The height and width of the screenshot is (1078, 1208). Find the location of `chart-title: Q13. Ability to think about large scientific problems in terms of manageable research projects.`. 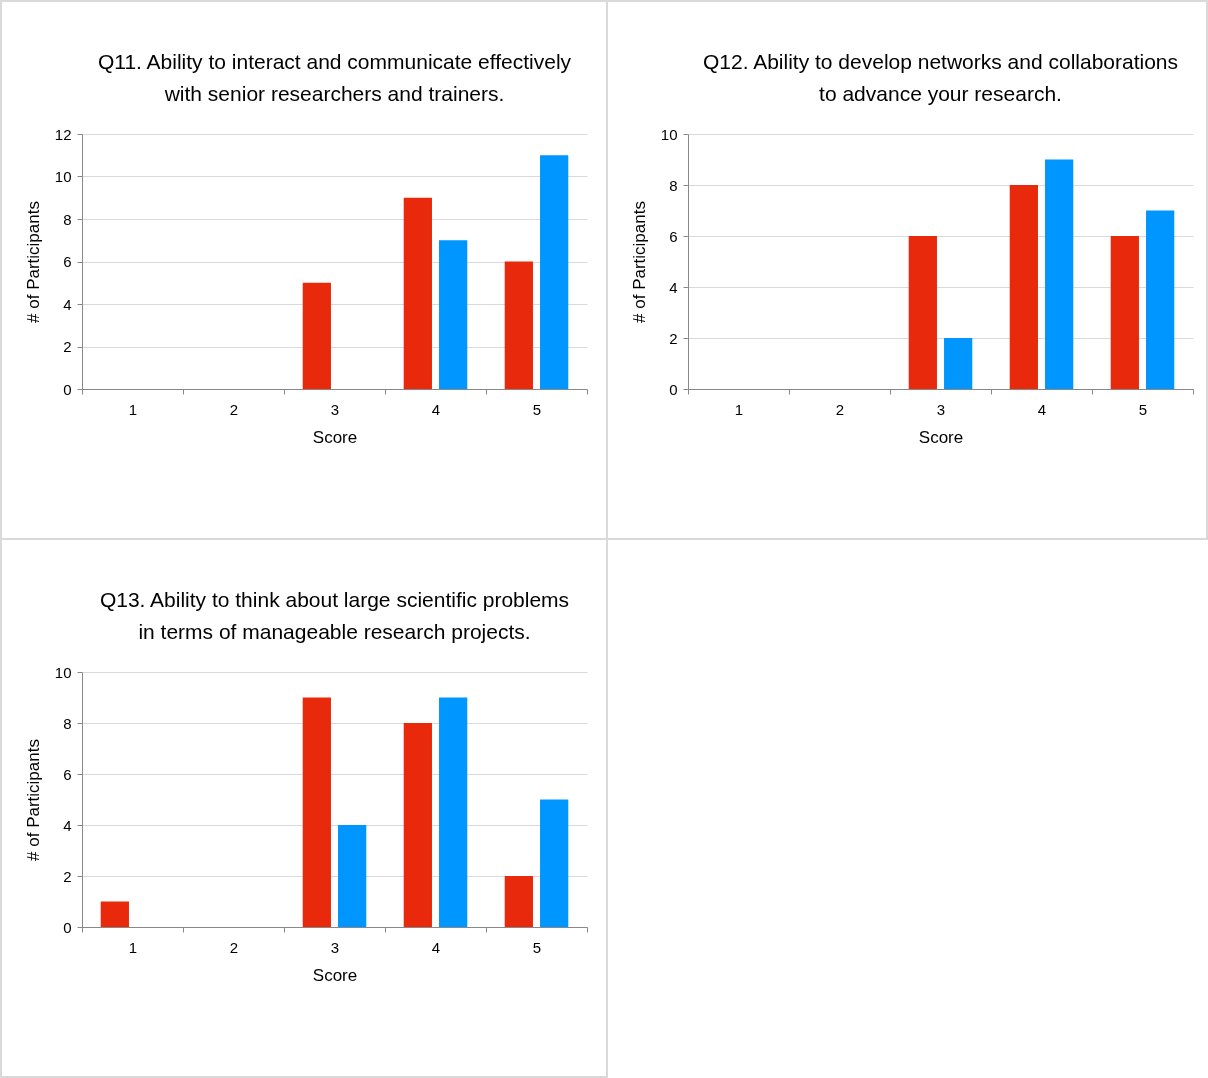

chart-title: Q13. Ability to think about large scientific problems in terms of manageable research projects. is located at coordinates (334, 615).